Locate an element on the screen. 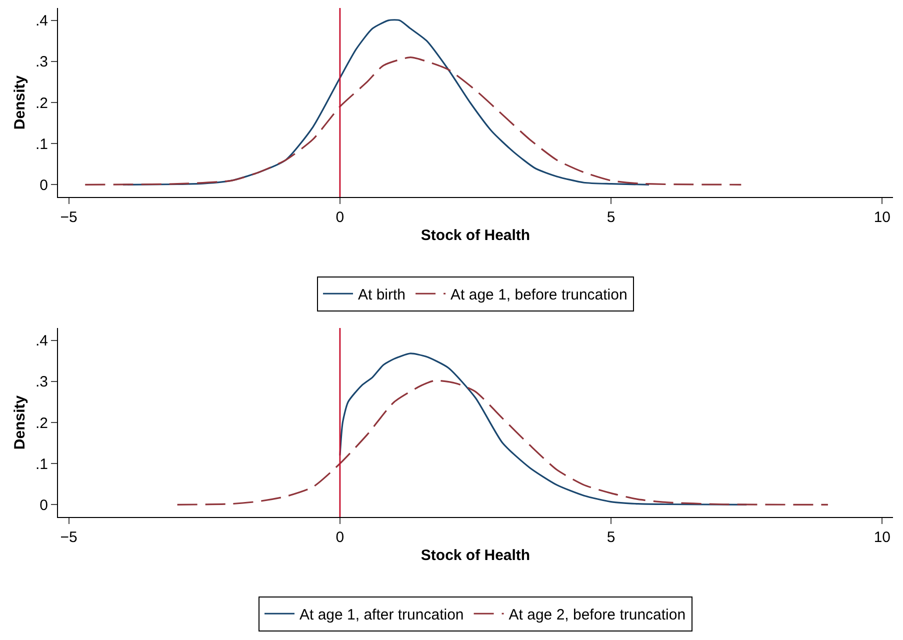 Image resolution: width=903 pixels, height=640 pixels. legend-label: At age 1, before truncation is located at coordinates (539, 295).